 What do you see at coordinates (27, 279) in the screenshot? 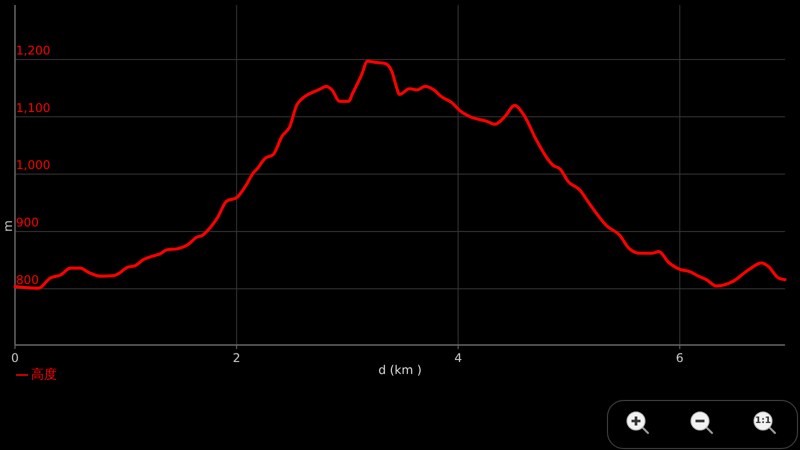
I see `y-tick-label: 800` at bounding box center [27, 279].